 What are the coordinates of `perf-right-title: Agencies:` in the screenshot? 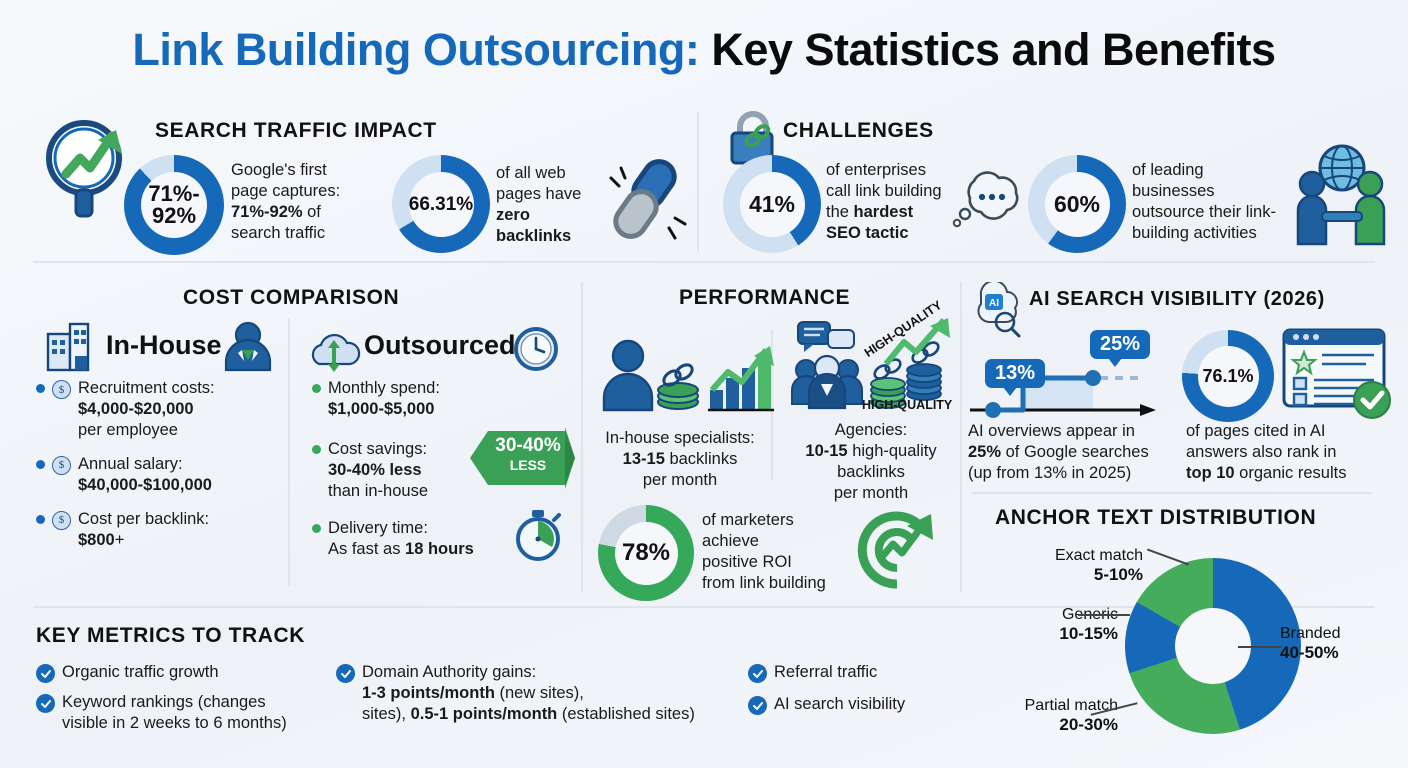 It's located at (871, 430).